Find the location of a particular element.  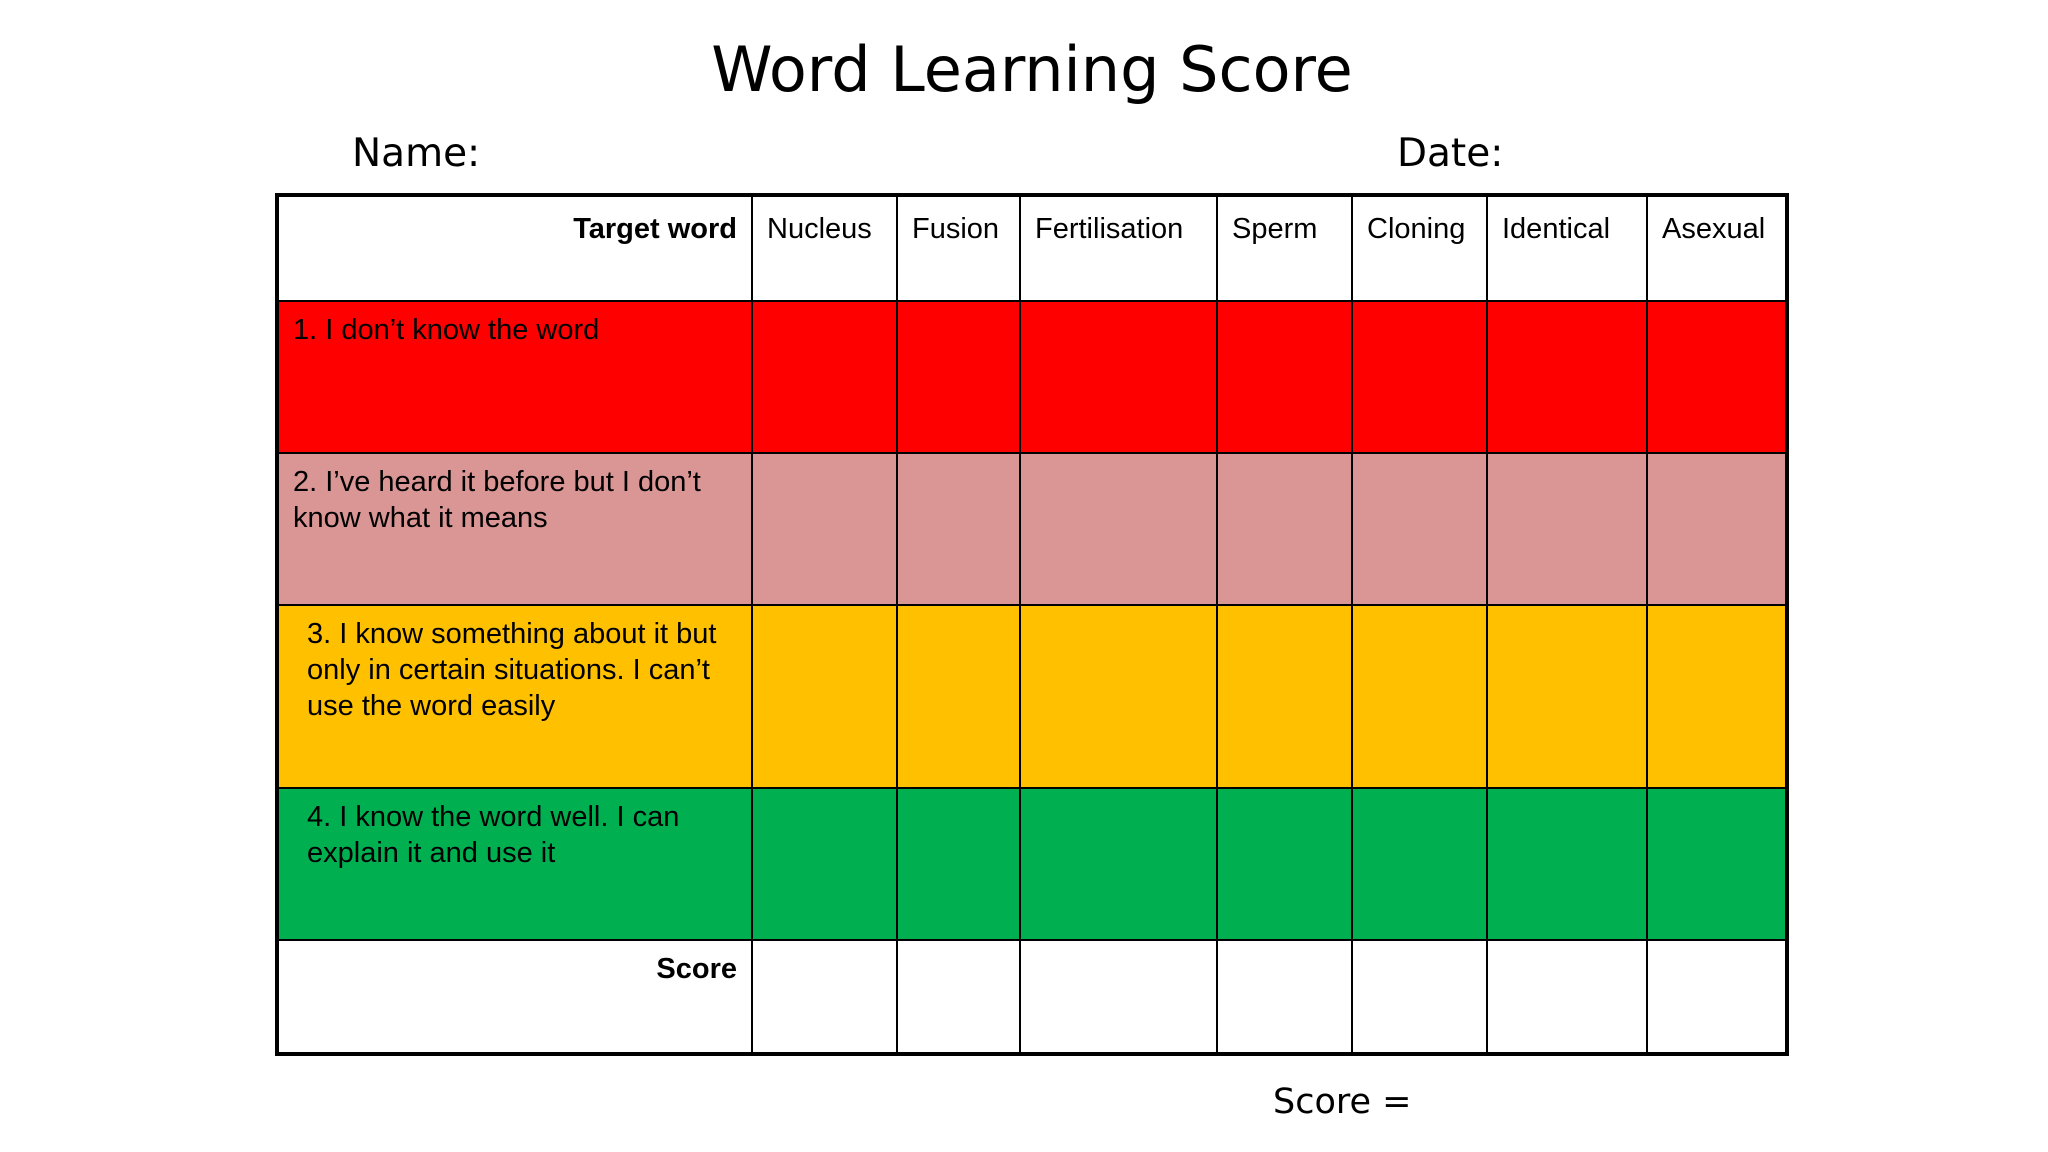

date-label: Date: is located at coordinates (1450, 153).